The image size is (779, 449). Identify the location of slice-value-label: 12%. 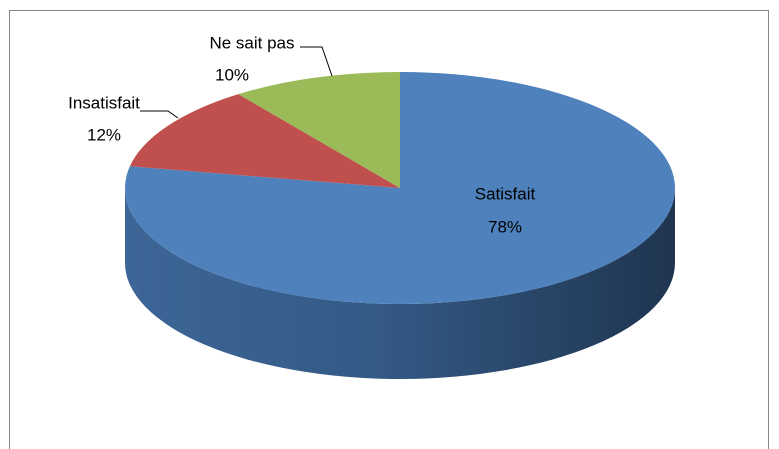
(104, 134).